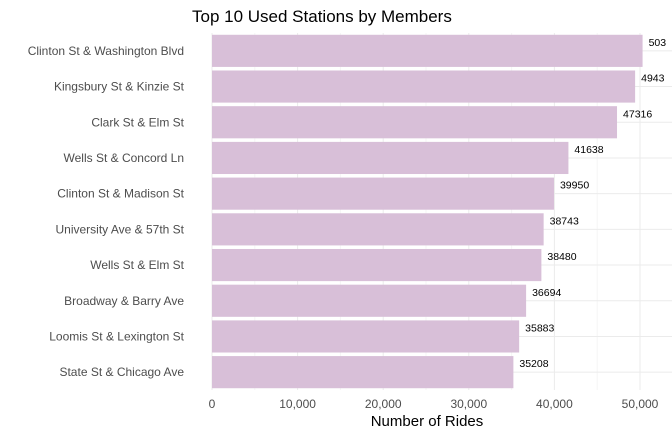 This screenshot has height=435, width=672. What do you see at coordinates (297, 404) in the screenshot?
I see `x-tick-label-1: 10,000` at bounding box center [297, 404].